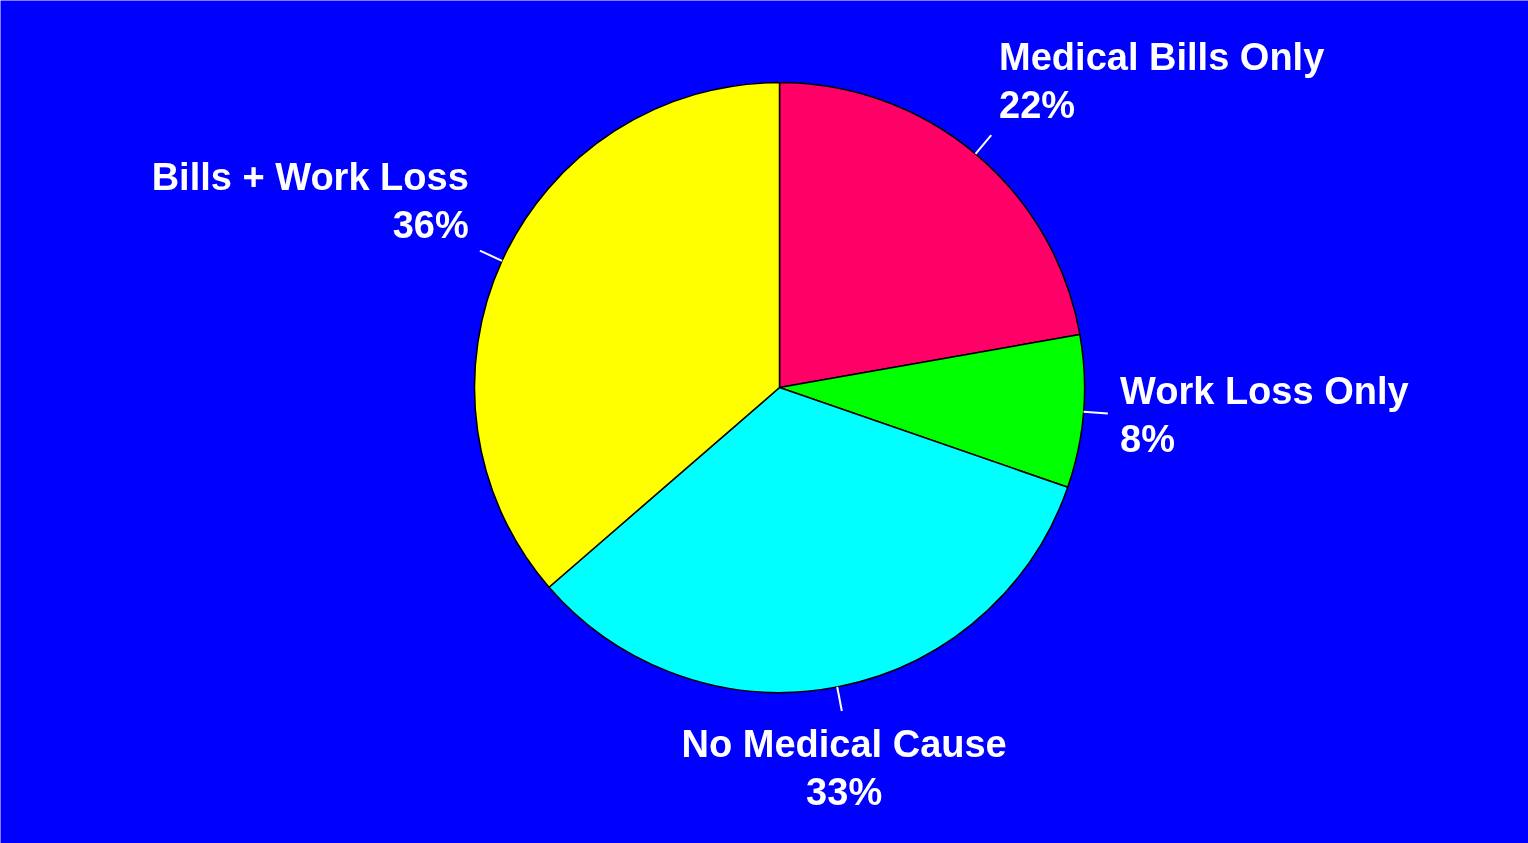  Describe the element at coordinates (1037, 104) in the screenshot. I see `data-label: 22%` at that location.